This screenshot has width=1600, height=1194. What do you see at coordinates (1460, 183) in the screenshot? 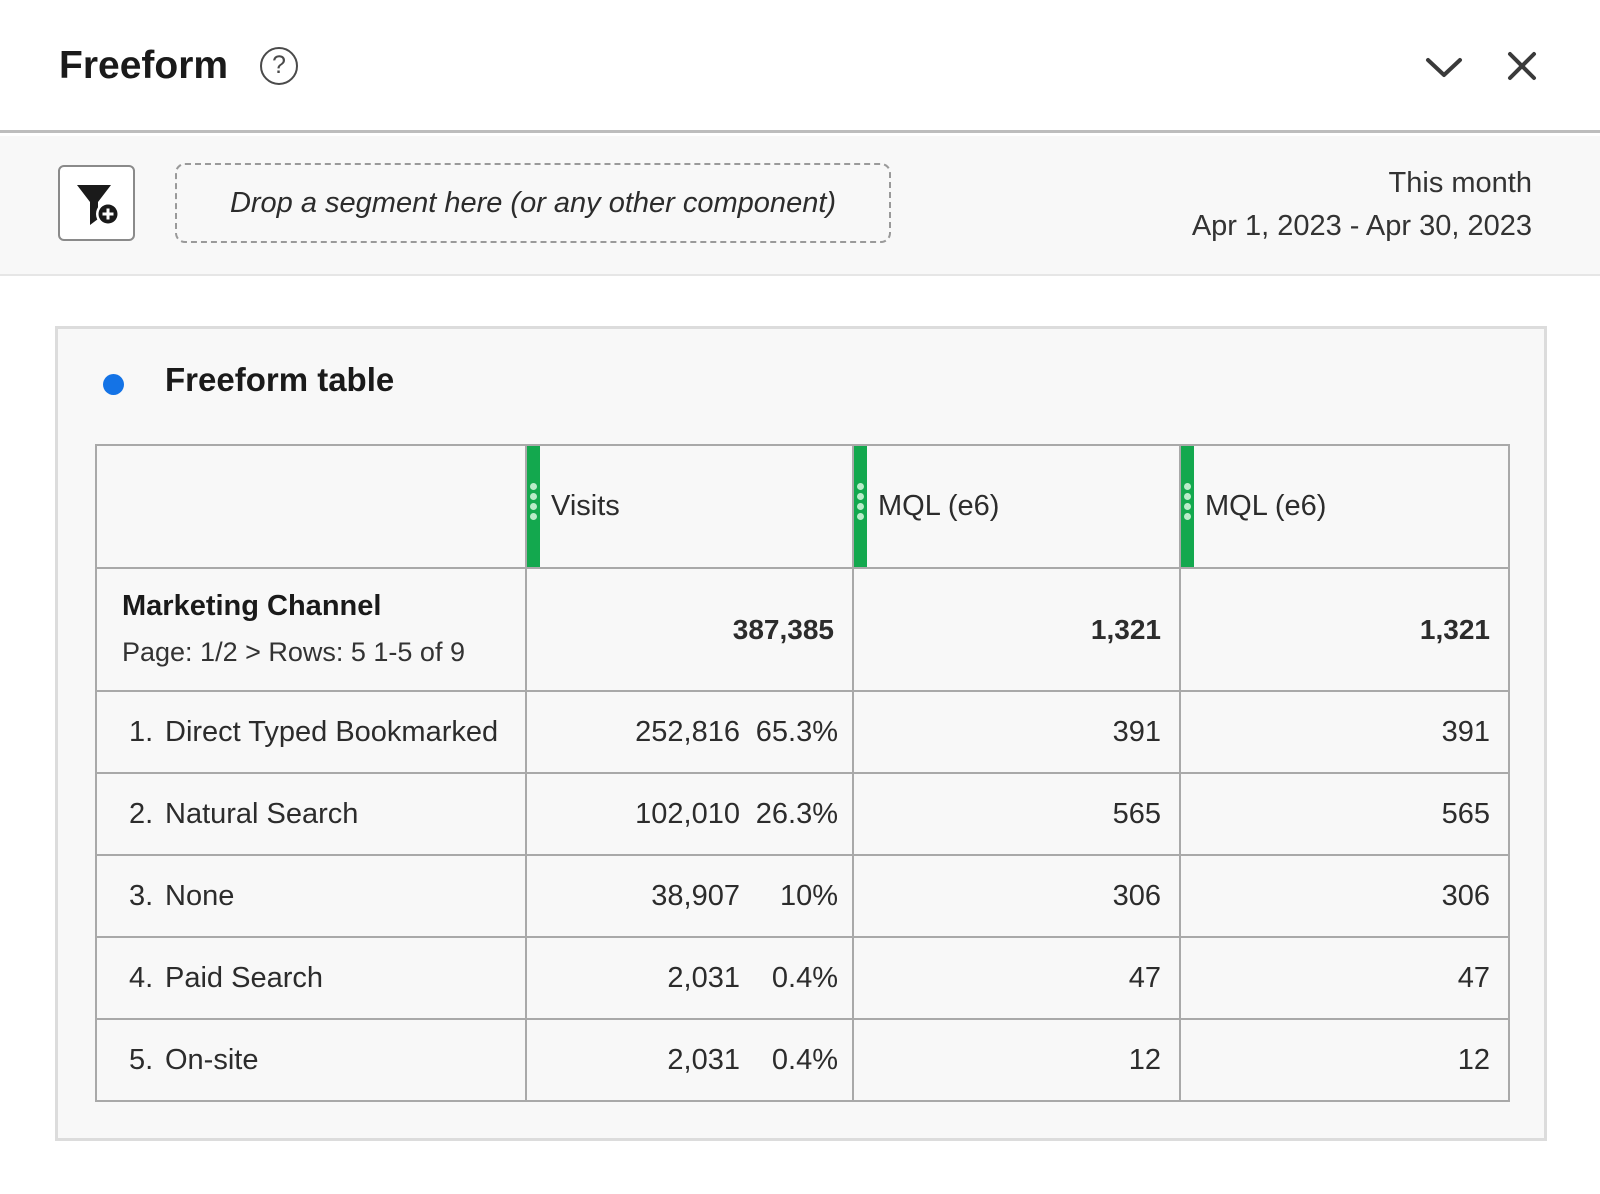
I see `date-preset-label: This month` at bounding box center [1460, 183].